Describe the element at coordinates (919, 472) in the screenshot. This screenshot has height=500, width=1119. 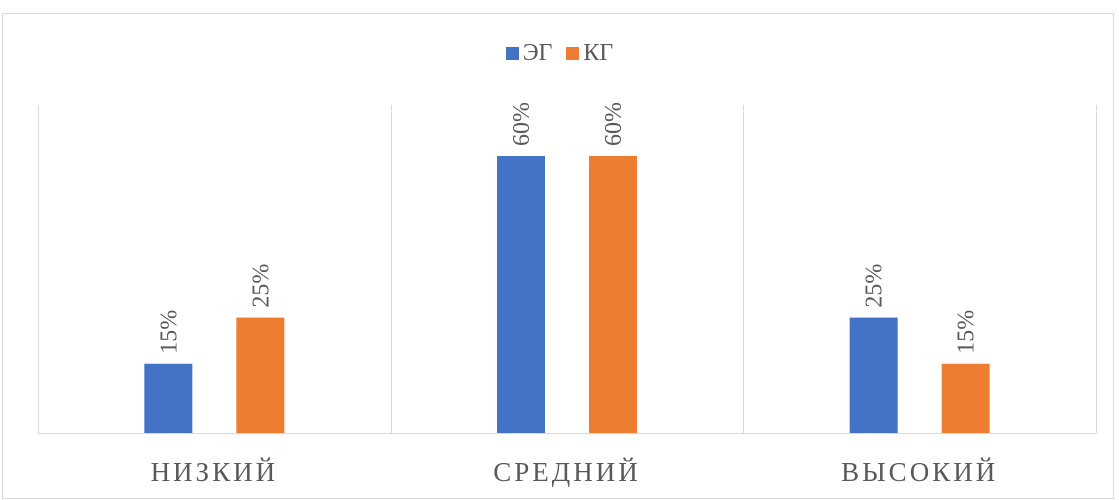
I see `category-label: ВЫСОКИЙ` at that location.